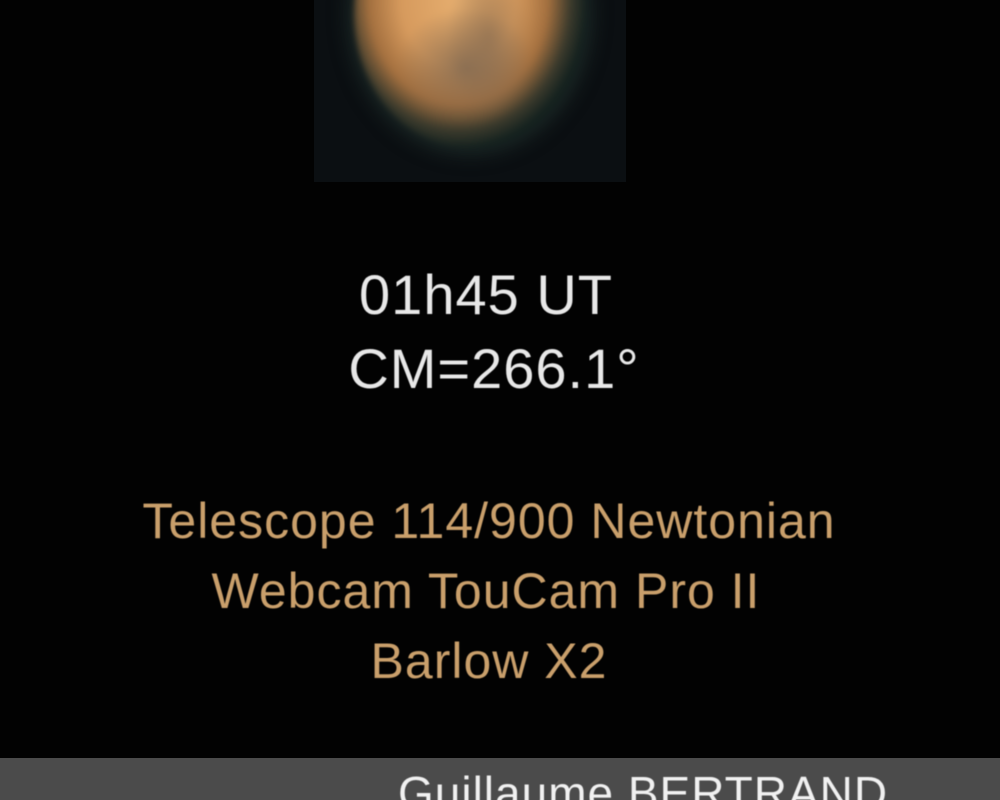 The image size is (1000, 800). I want to click on telescope-label: Telescope 114/900 Newtonian, so click(489, 521).